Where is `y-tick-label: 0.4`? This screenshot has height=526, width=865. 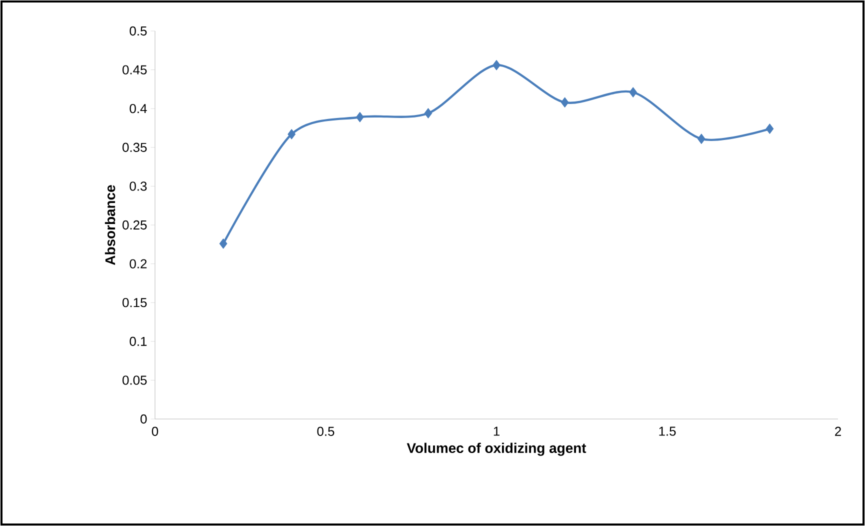
y-tick-label: 0.4 is located at coordinates (138, 109).